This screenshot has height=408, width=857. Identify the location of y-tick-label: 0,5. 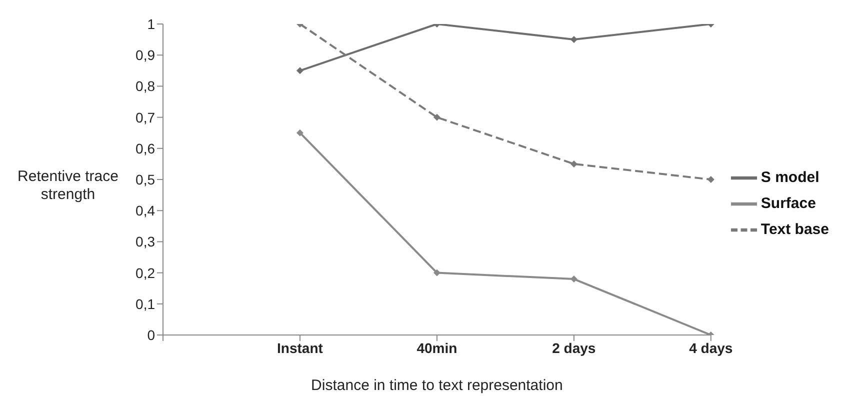
(146, 179).